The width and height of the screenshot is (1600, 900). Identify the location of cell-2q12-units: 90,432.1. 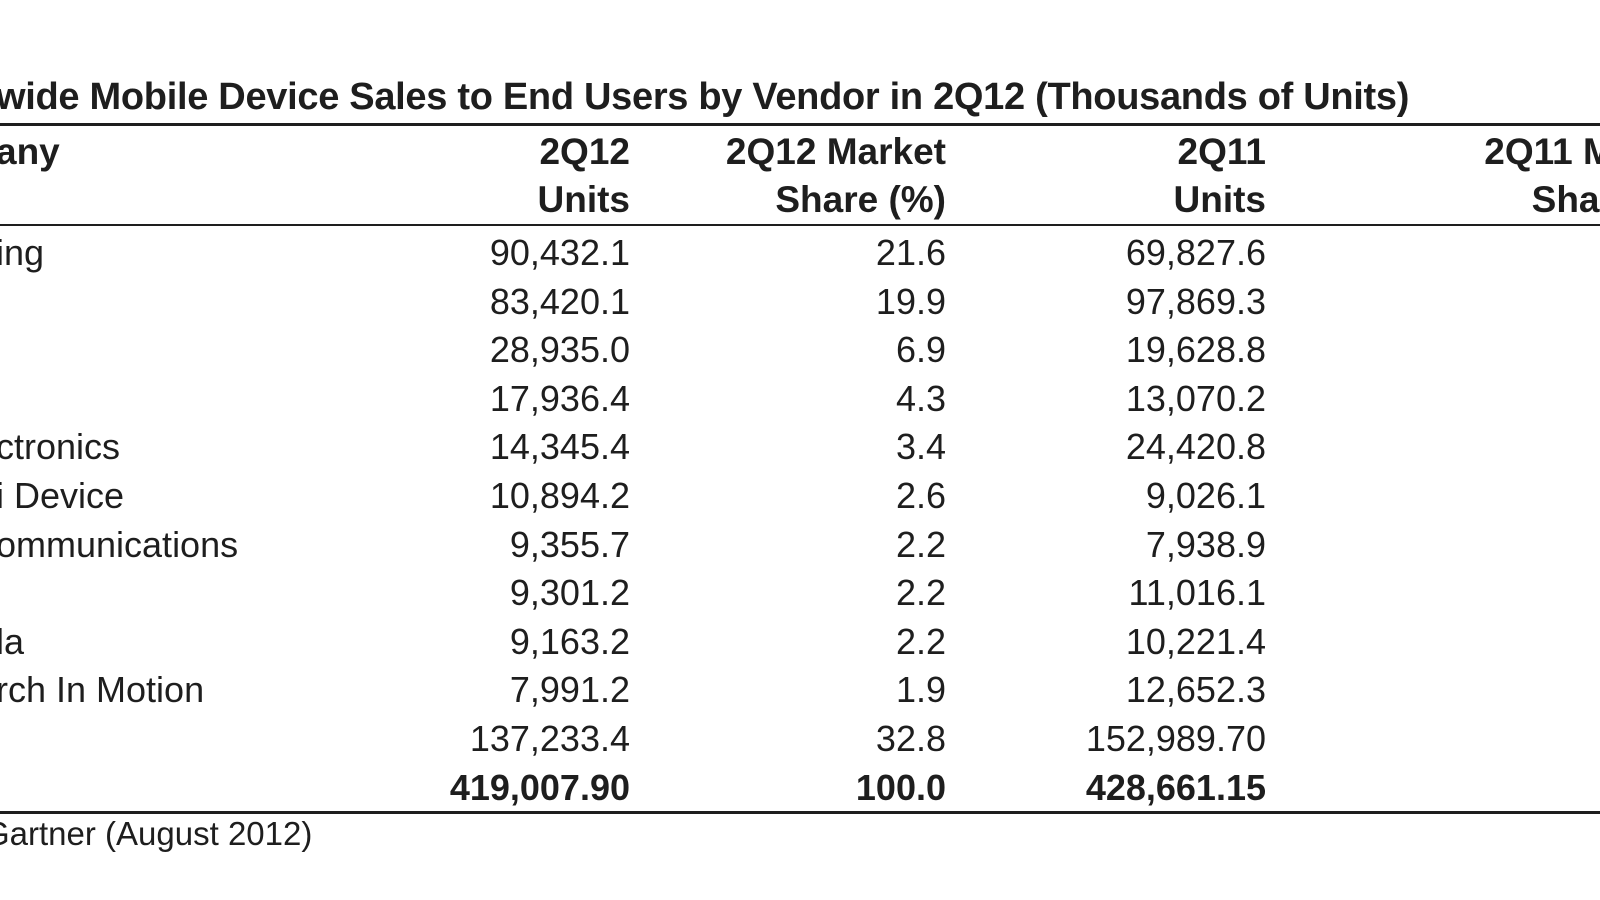
(559, 252).